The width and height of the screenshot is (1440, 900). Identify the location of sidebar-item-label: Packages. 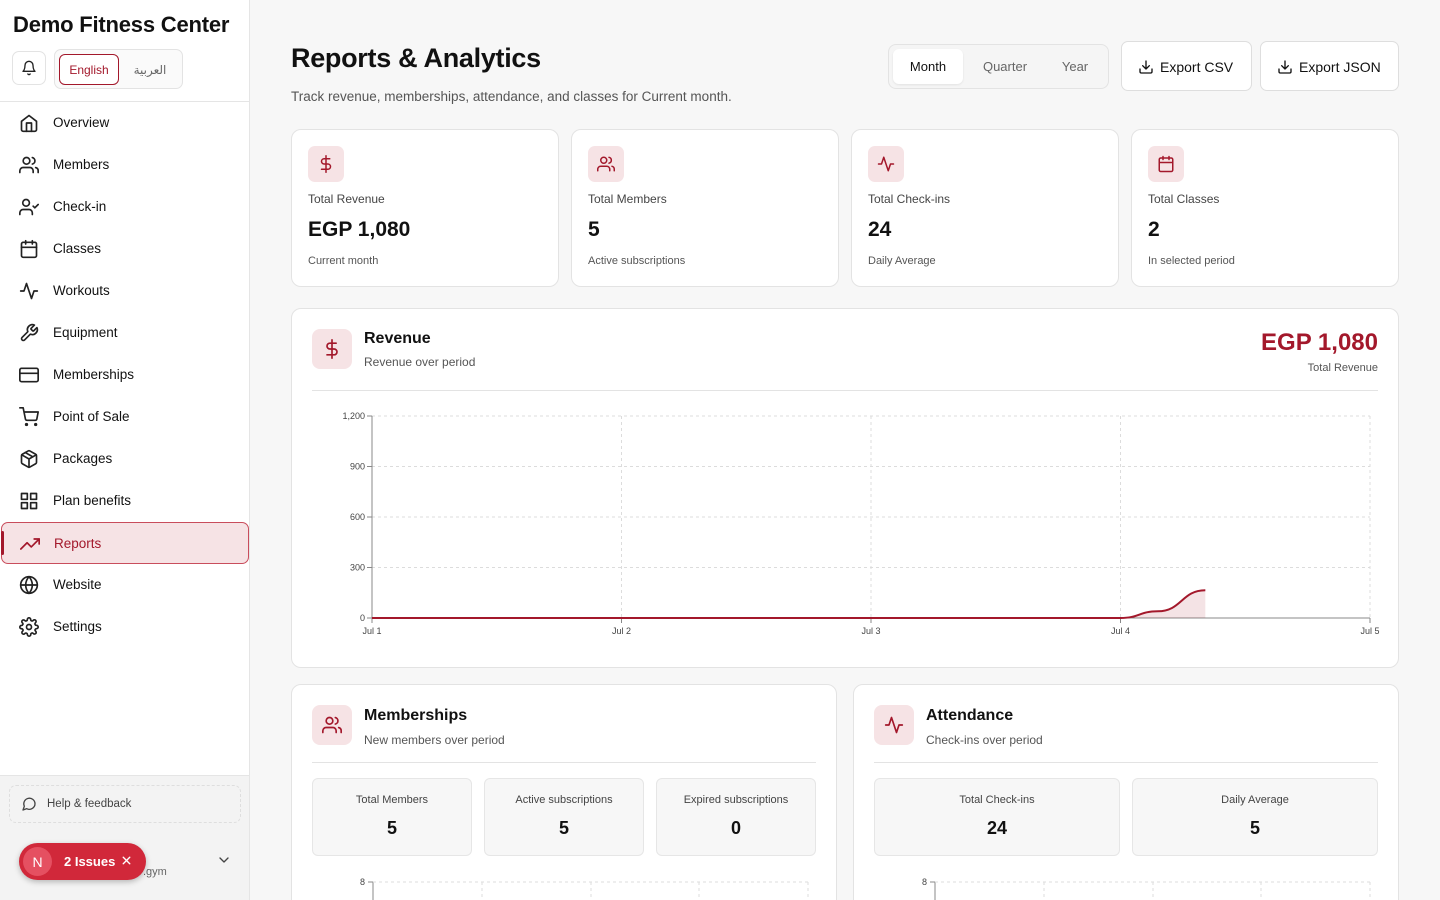
(83, 458).